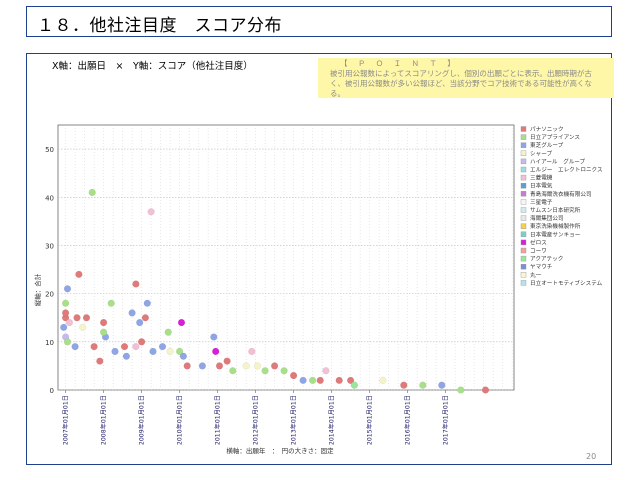  Describe the element at coordinates (591, 456) in the screenshot. I see `page-number: 20` at that location.